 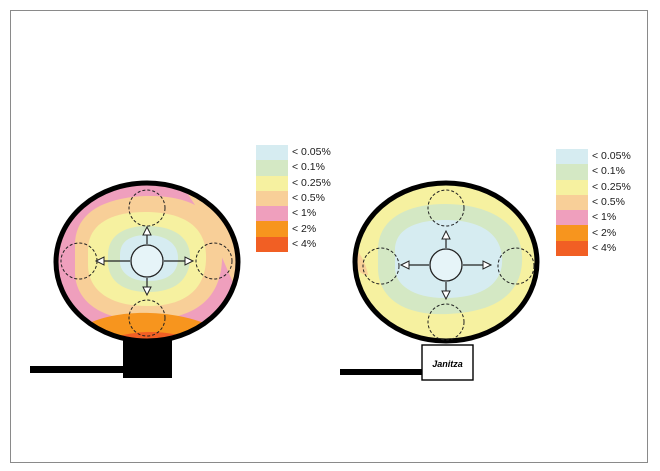 What do you see at coordinates (447, 364) in the screenshot?
I see `janitza-logo: Janitza` at bounding box center [447, 364].